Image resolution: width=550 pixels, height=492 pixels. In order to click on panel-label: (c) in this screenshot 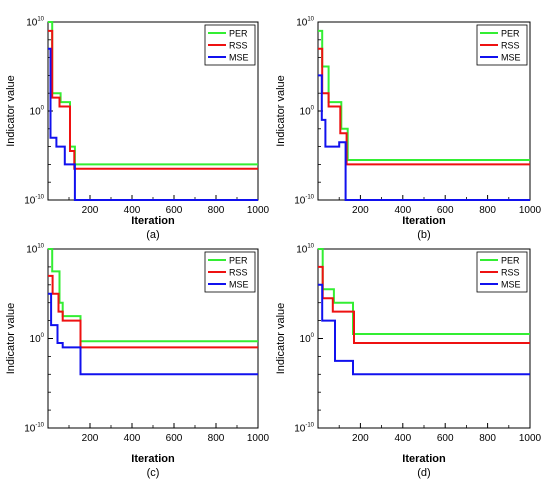, I will do `click(153, 473)`.